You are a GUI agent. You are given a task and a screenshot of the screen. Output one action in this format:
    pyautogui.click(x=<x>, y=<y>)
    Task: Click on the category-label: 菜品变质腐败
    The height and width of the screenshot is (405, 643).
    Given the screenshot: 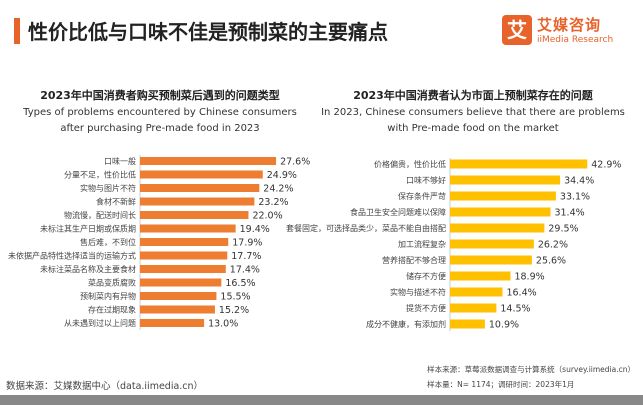 What is the action you would take?
    pyautogui.click(x=112, y=283)
    